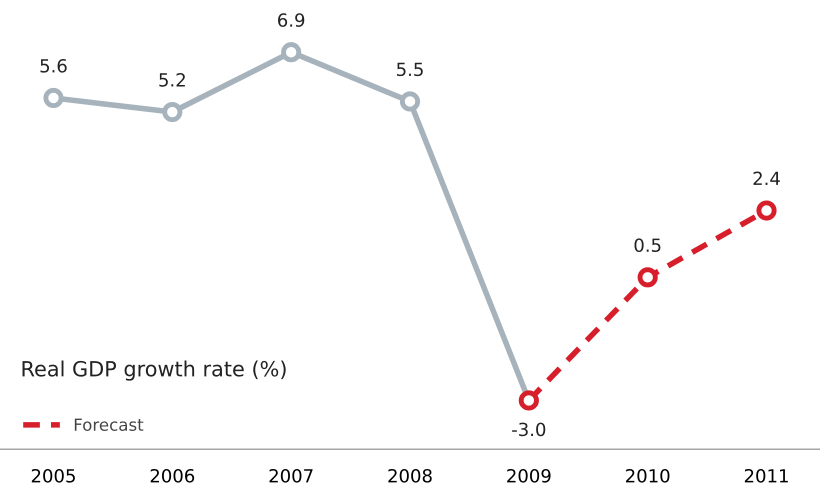 The height and width of the screenshot is (483, 820). Describe the element at coordinates (648, 475) in the screenshot. I see `x-tick-label: 2010` at that location.